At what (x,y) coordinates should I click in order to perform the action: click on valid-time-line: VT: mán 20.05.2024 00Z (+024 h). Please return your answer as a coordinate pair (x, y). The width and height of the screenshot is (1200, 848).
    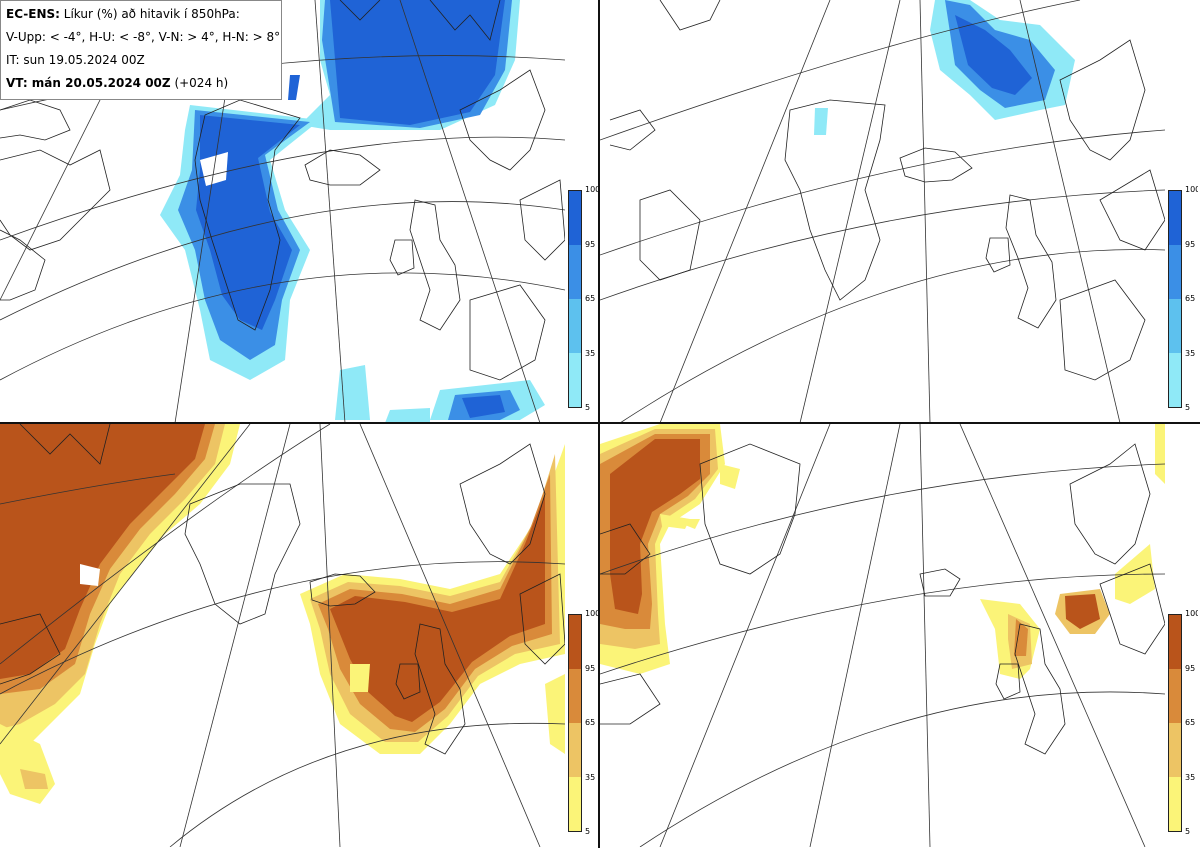
    Looking at the image, I should click on (141, 85).